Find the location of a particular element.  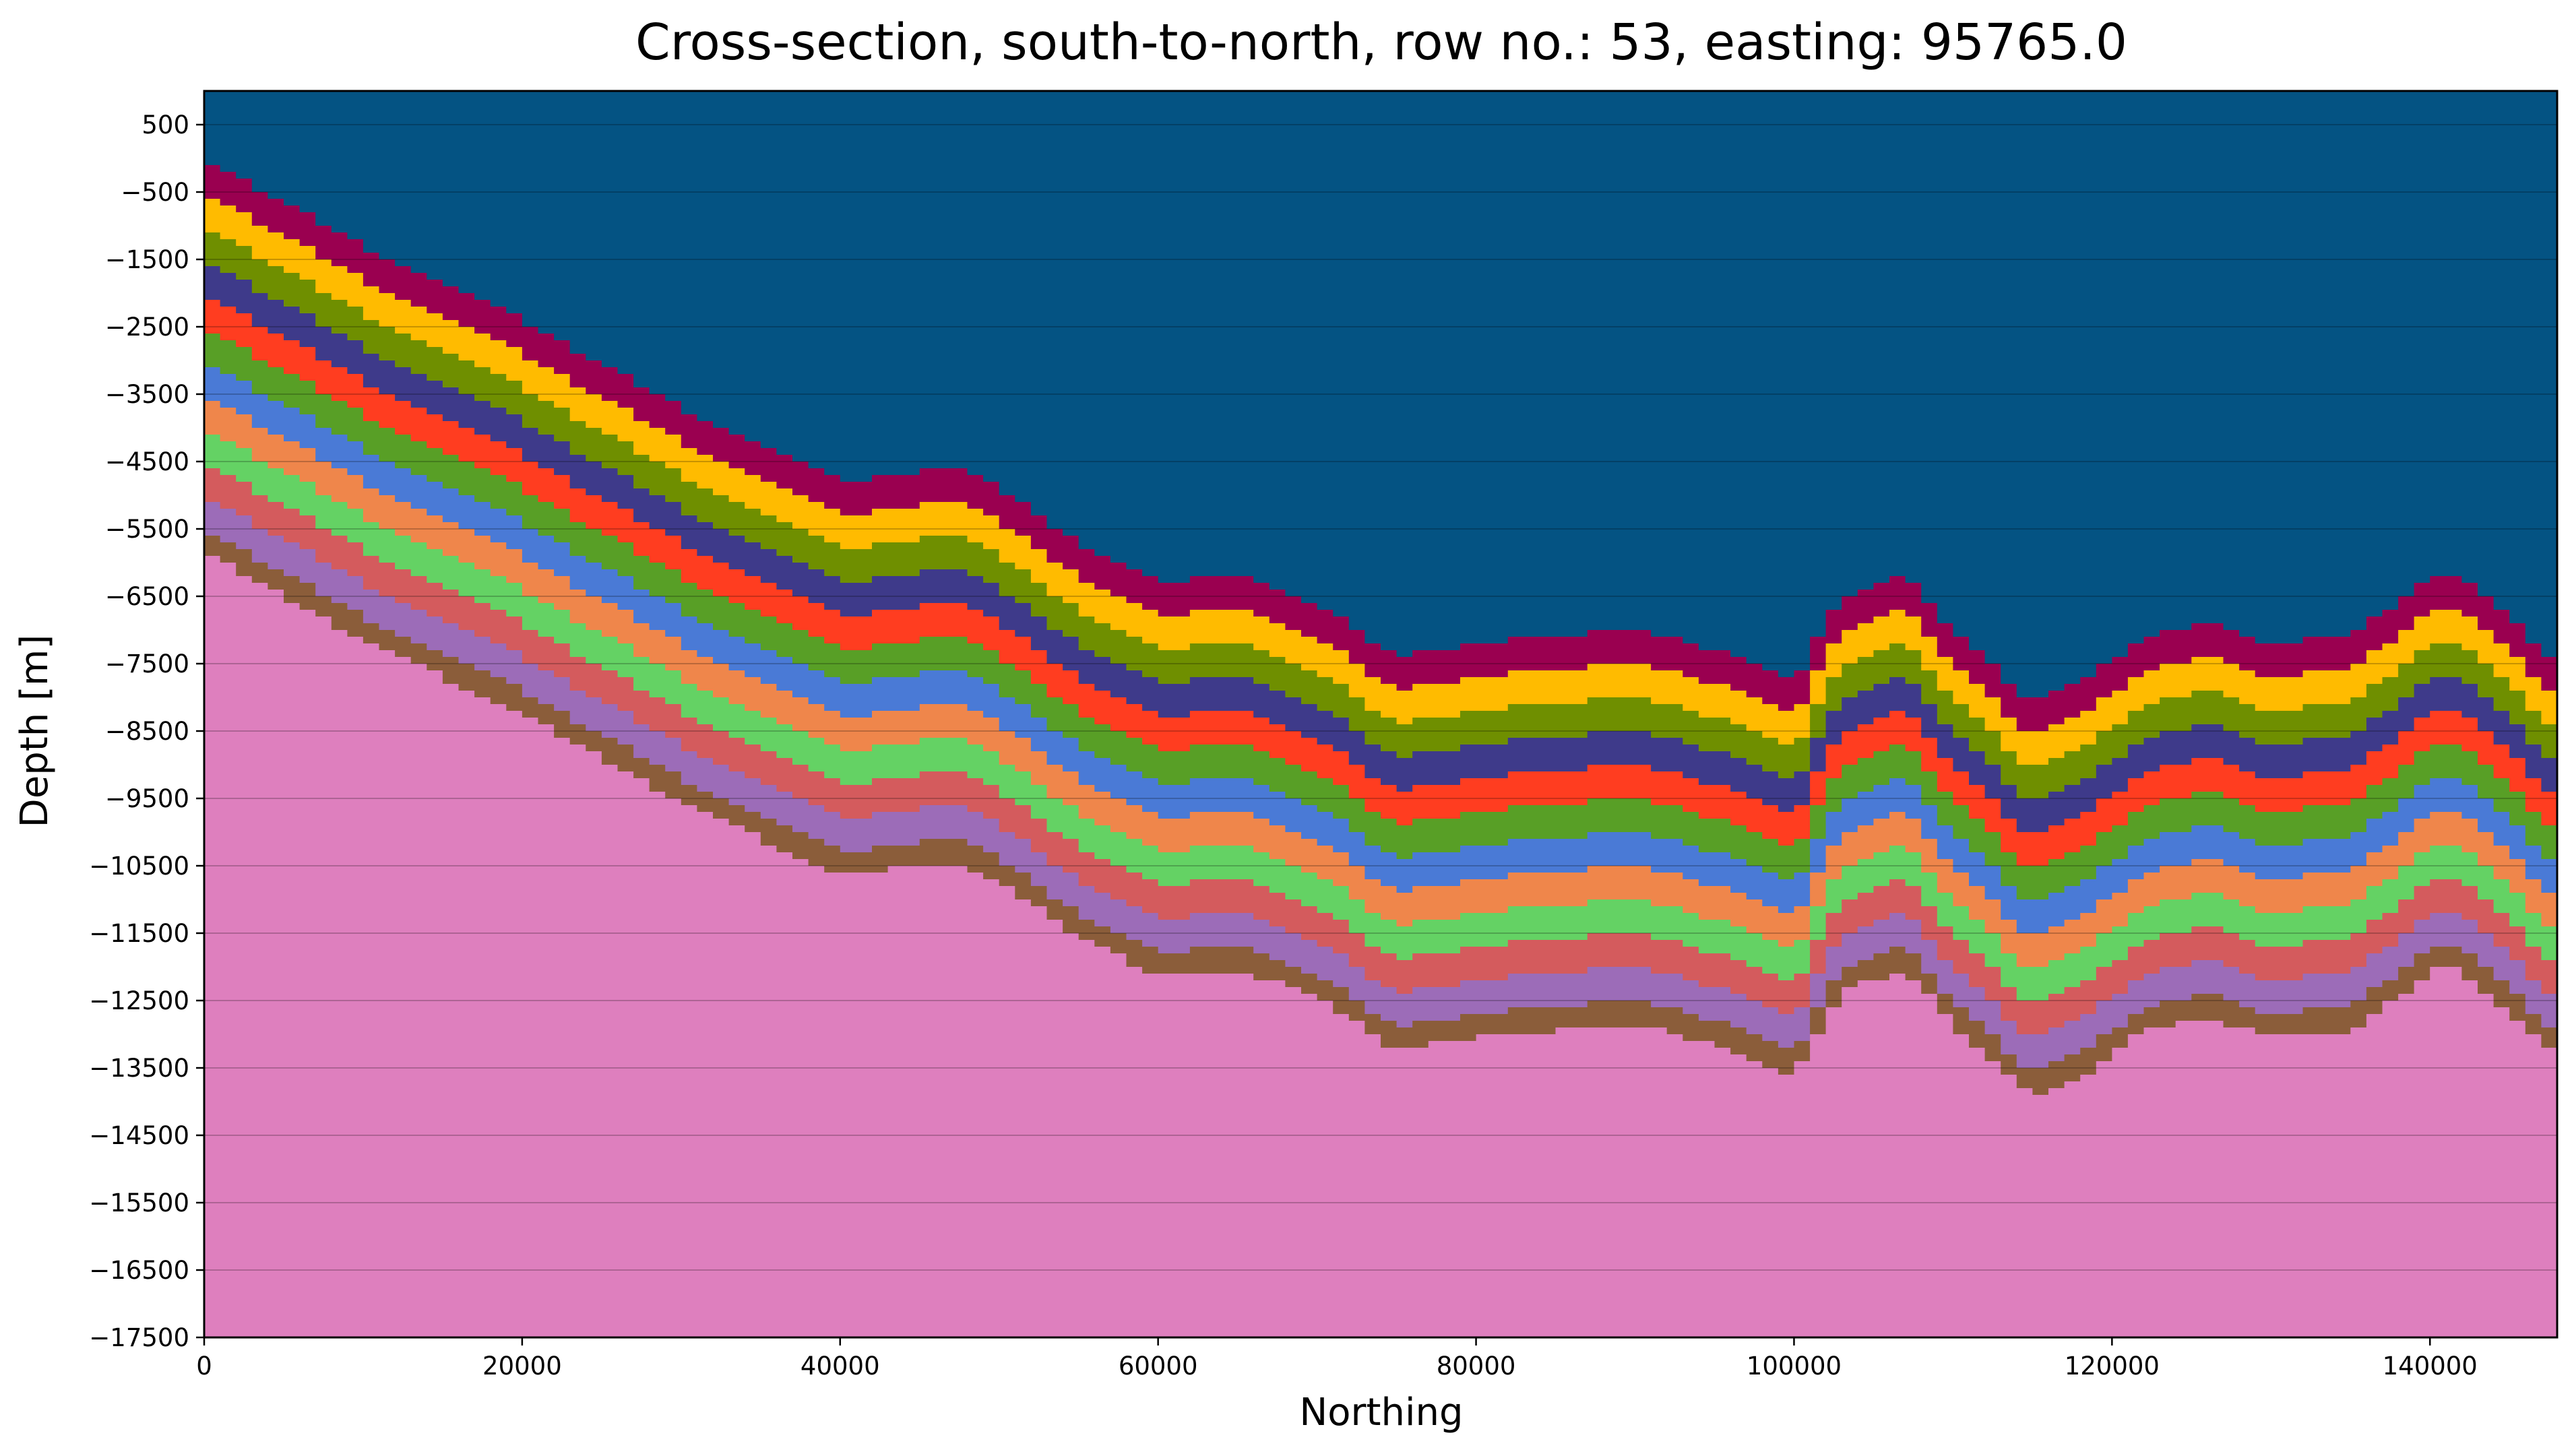

x-tick-label: 120000 is located at coordinates (2112, 1366).